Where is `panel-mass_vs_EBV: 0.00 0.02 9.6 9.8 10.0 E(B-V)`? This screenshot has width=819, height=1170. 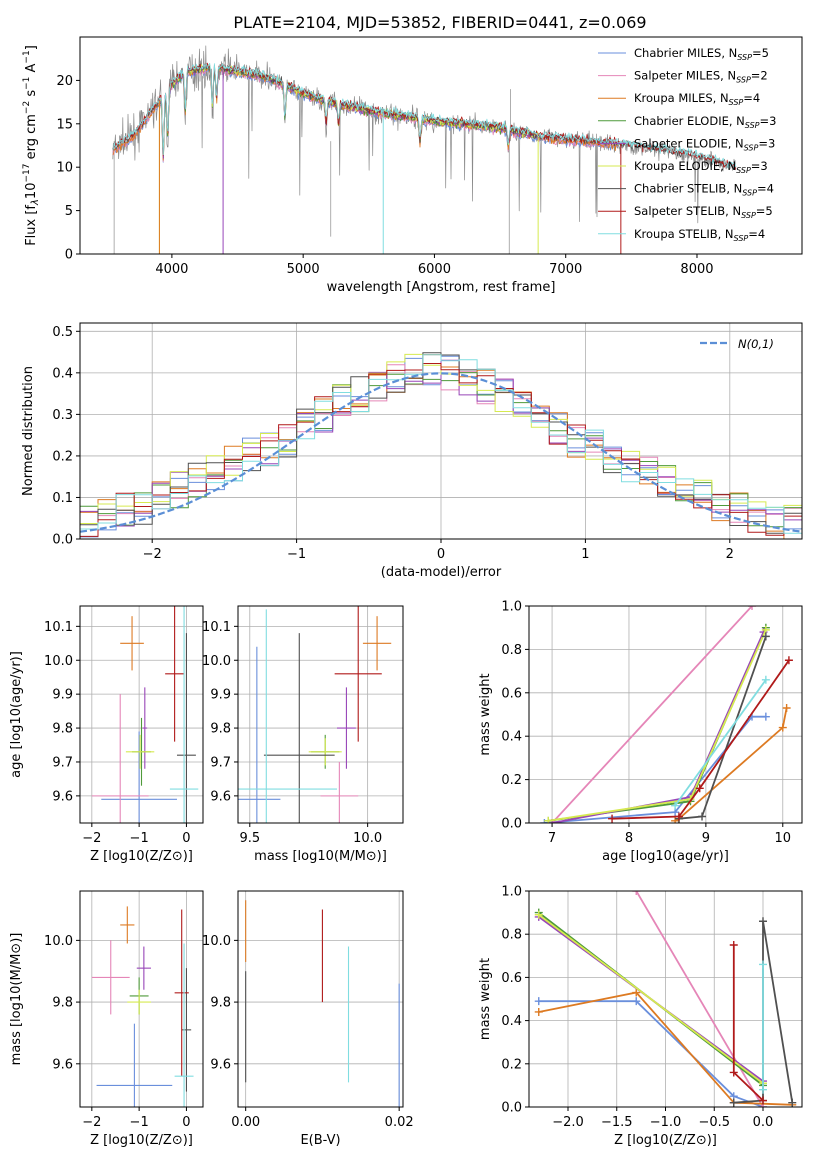 panel-mass_vs_EBV: 0.00 0.02 9.6 9.8 10.0 E(B-V) is located at coordinates (308, 1019).